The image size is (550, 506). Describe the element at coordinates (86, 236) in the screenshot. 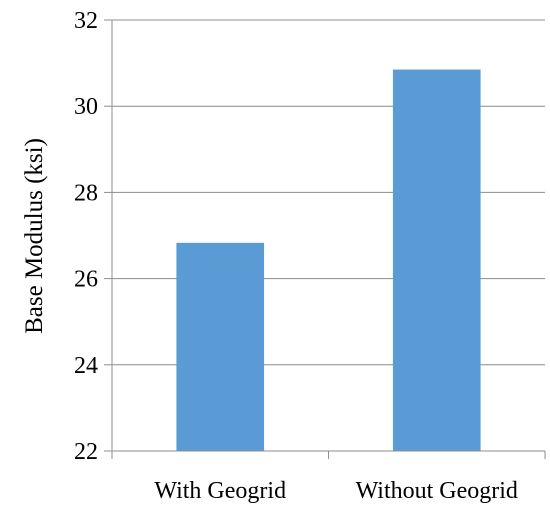

I see `y-tick-labels: 22 24 26 28 30 32` at that location.